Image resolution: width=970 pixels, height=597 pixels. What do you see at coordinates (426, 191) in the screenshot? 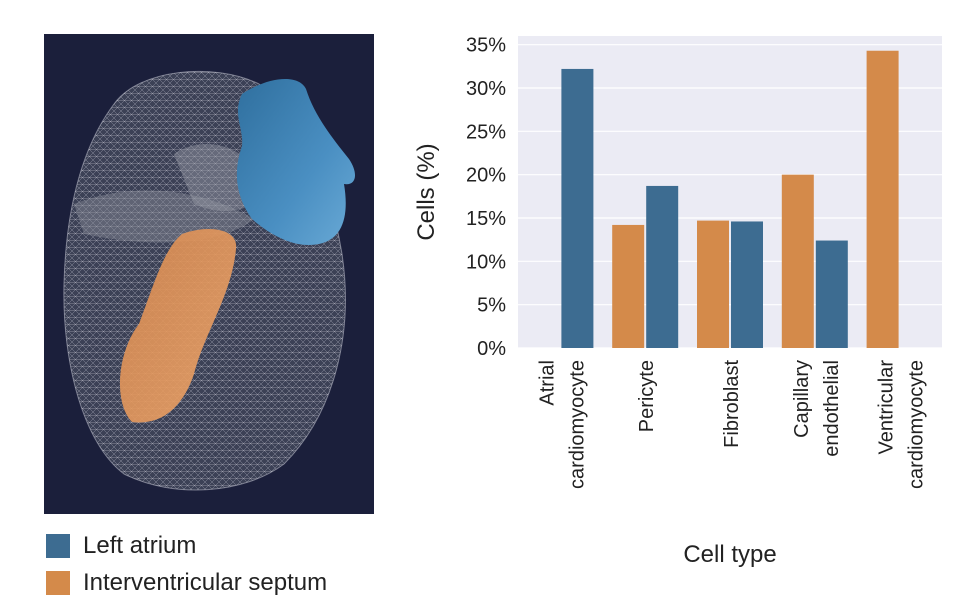
I see `y-axis-label: Cells (%)` at bounding box center [426, 191].